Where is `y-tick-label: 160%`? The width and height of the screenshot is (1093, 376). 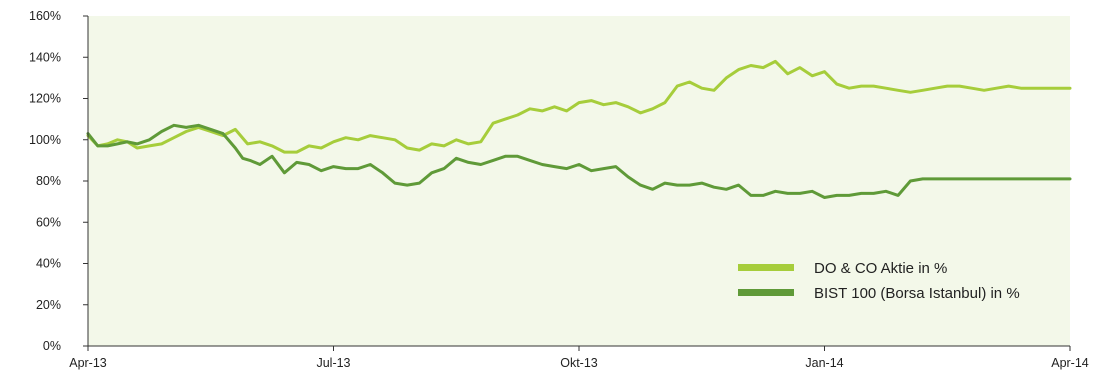
y-tick-label: 160% is located at coordinates (45, 16).